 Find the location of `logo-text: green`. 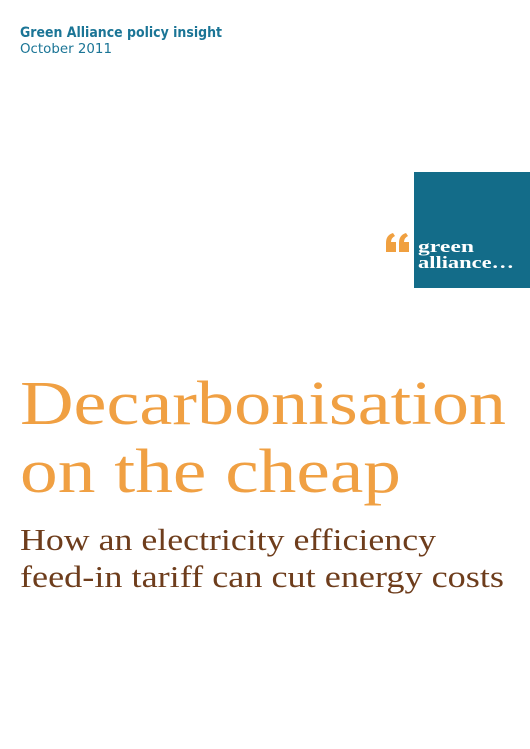

logo-text: green is located at coordinates (446, 246).